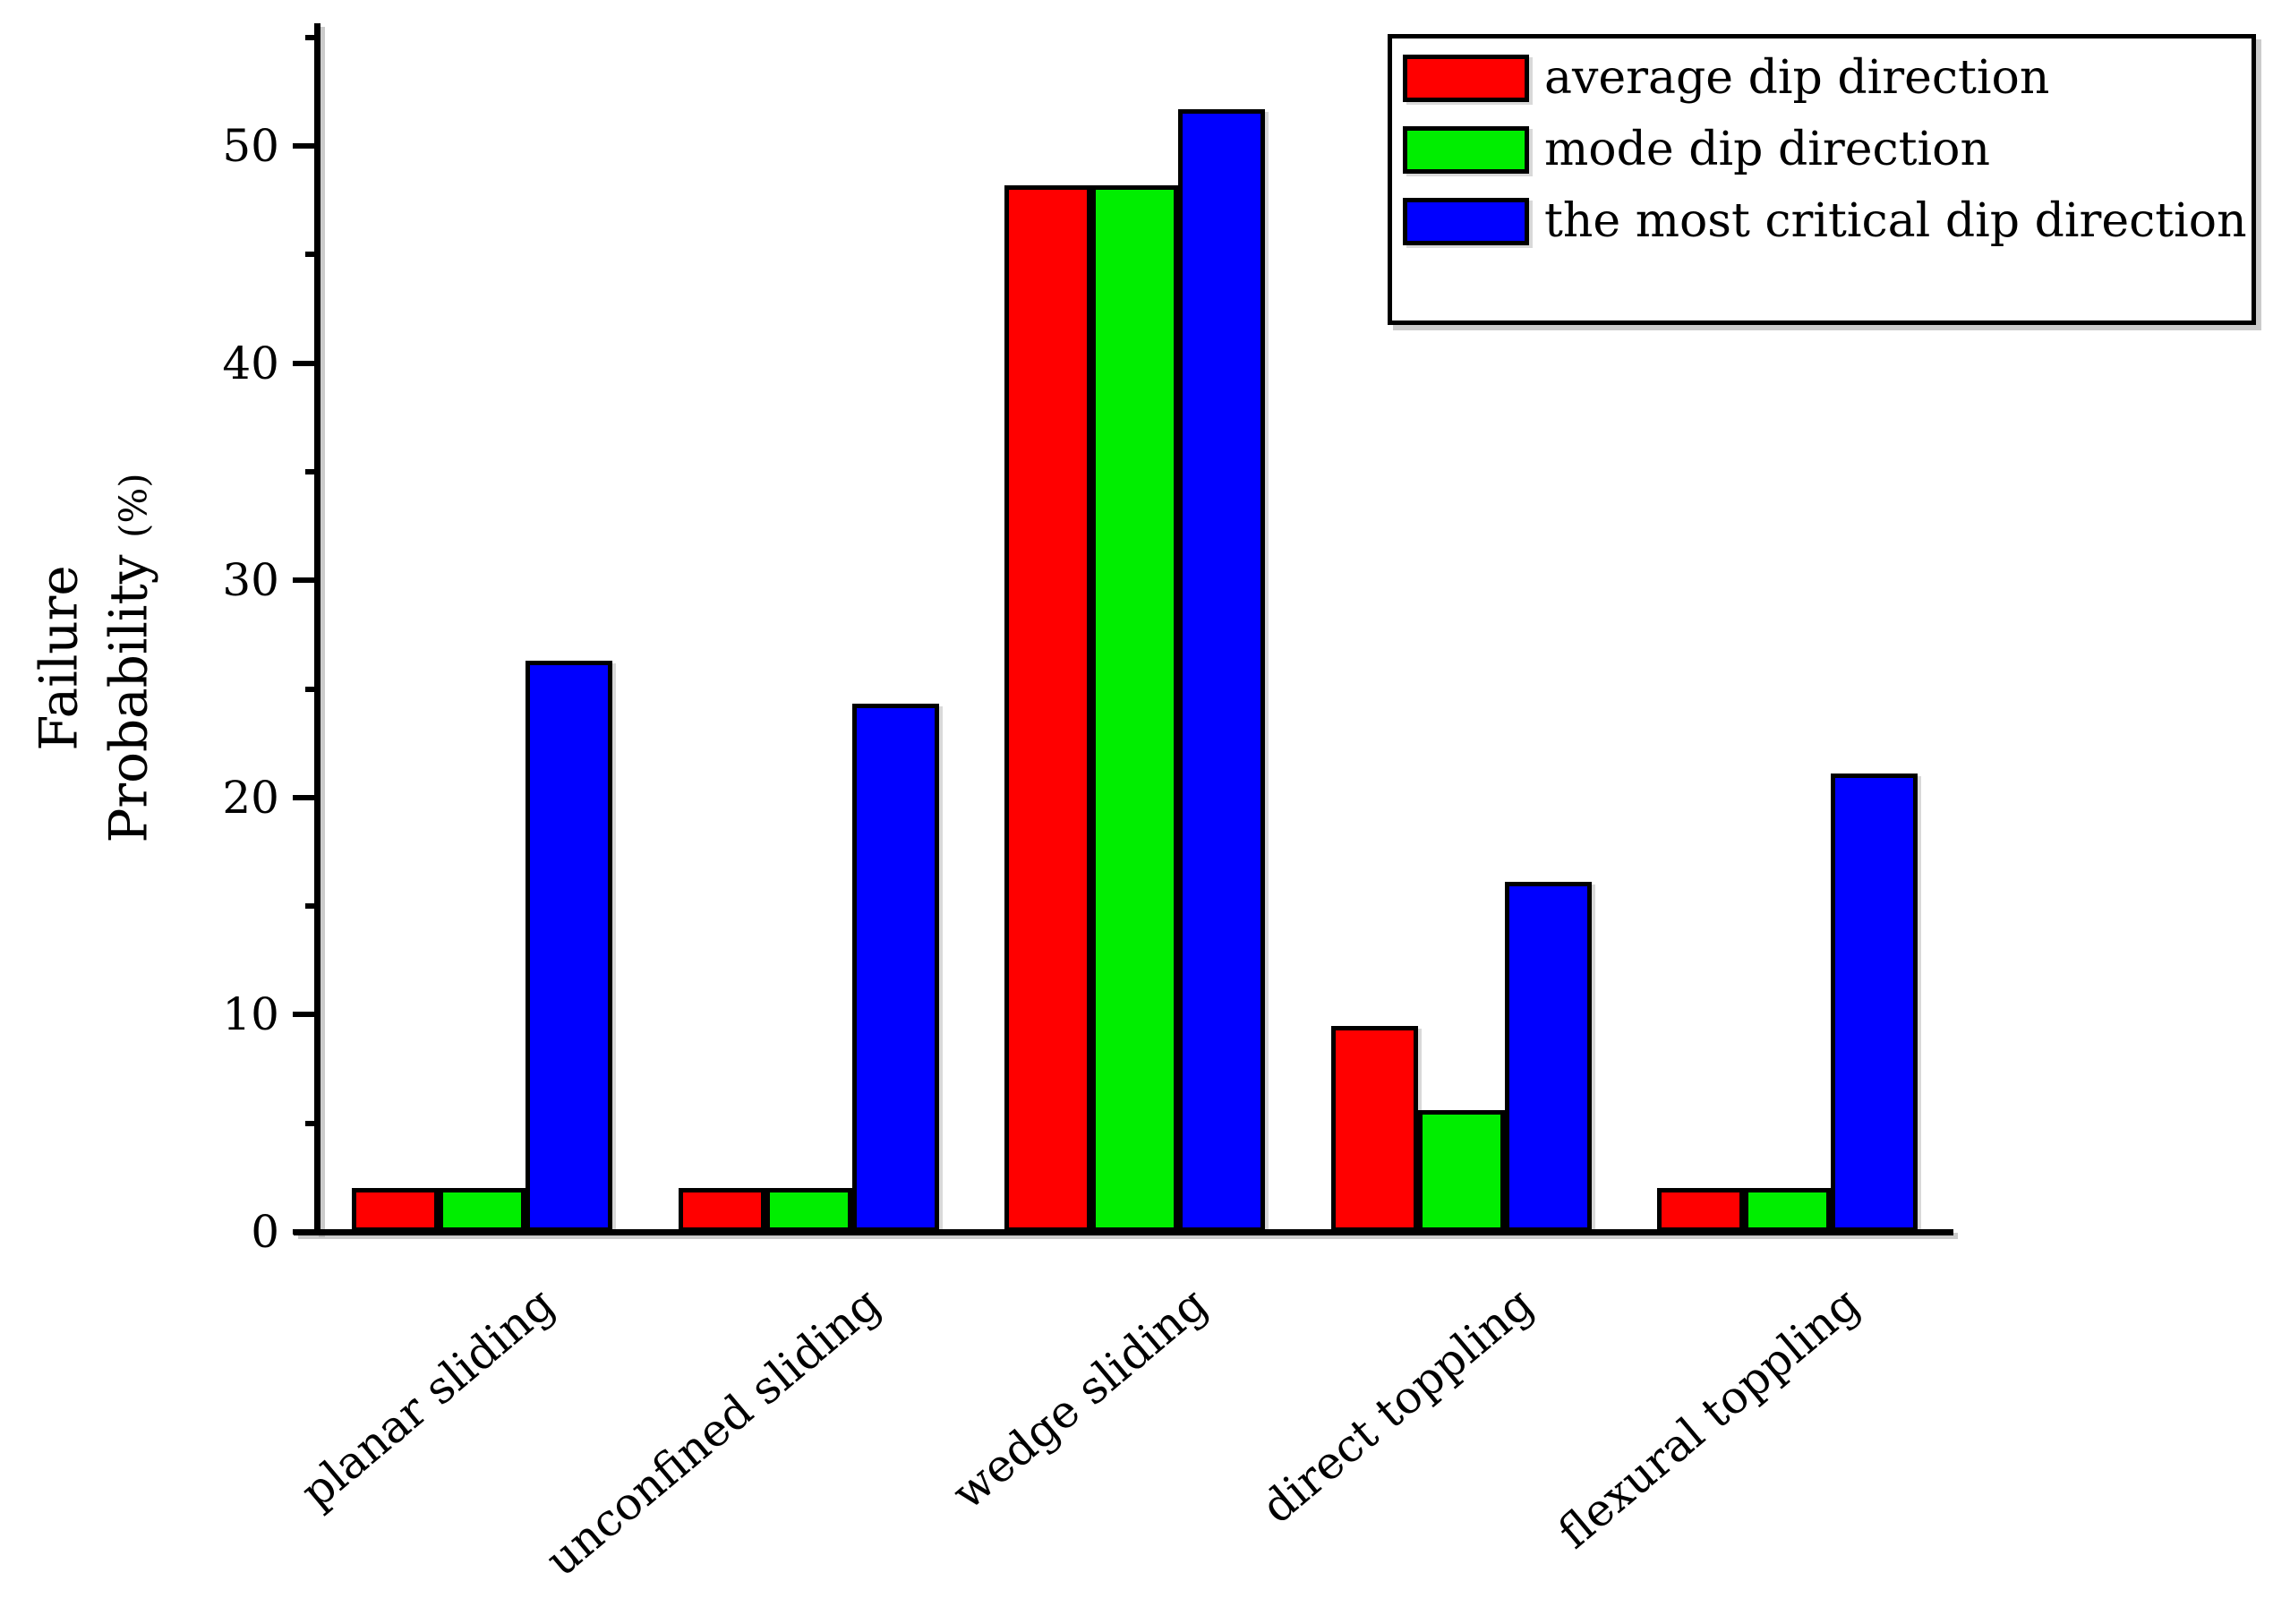 This screenshot has width=2273, height=1624. I want to click on bar-unconfined-sliding-the-most-critical-dip-direction, so click(895, 968).